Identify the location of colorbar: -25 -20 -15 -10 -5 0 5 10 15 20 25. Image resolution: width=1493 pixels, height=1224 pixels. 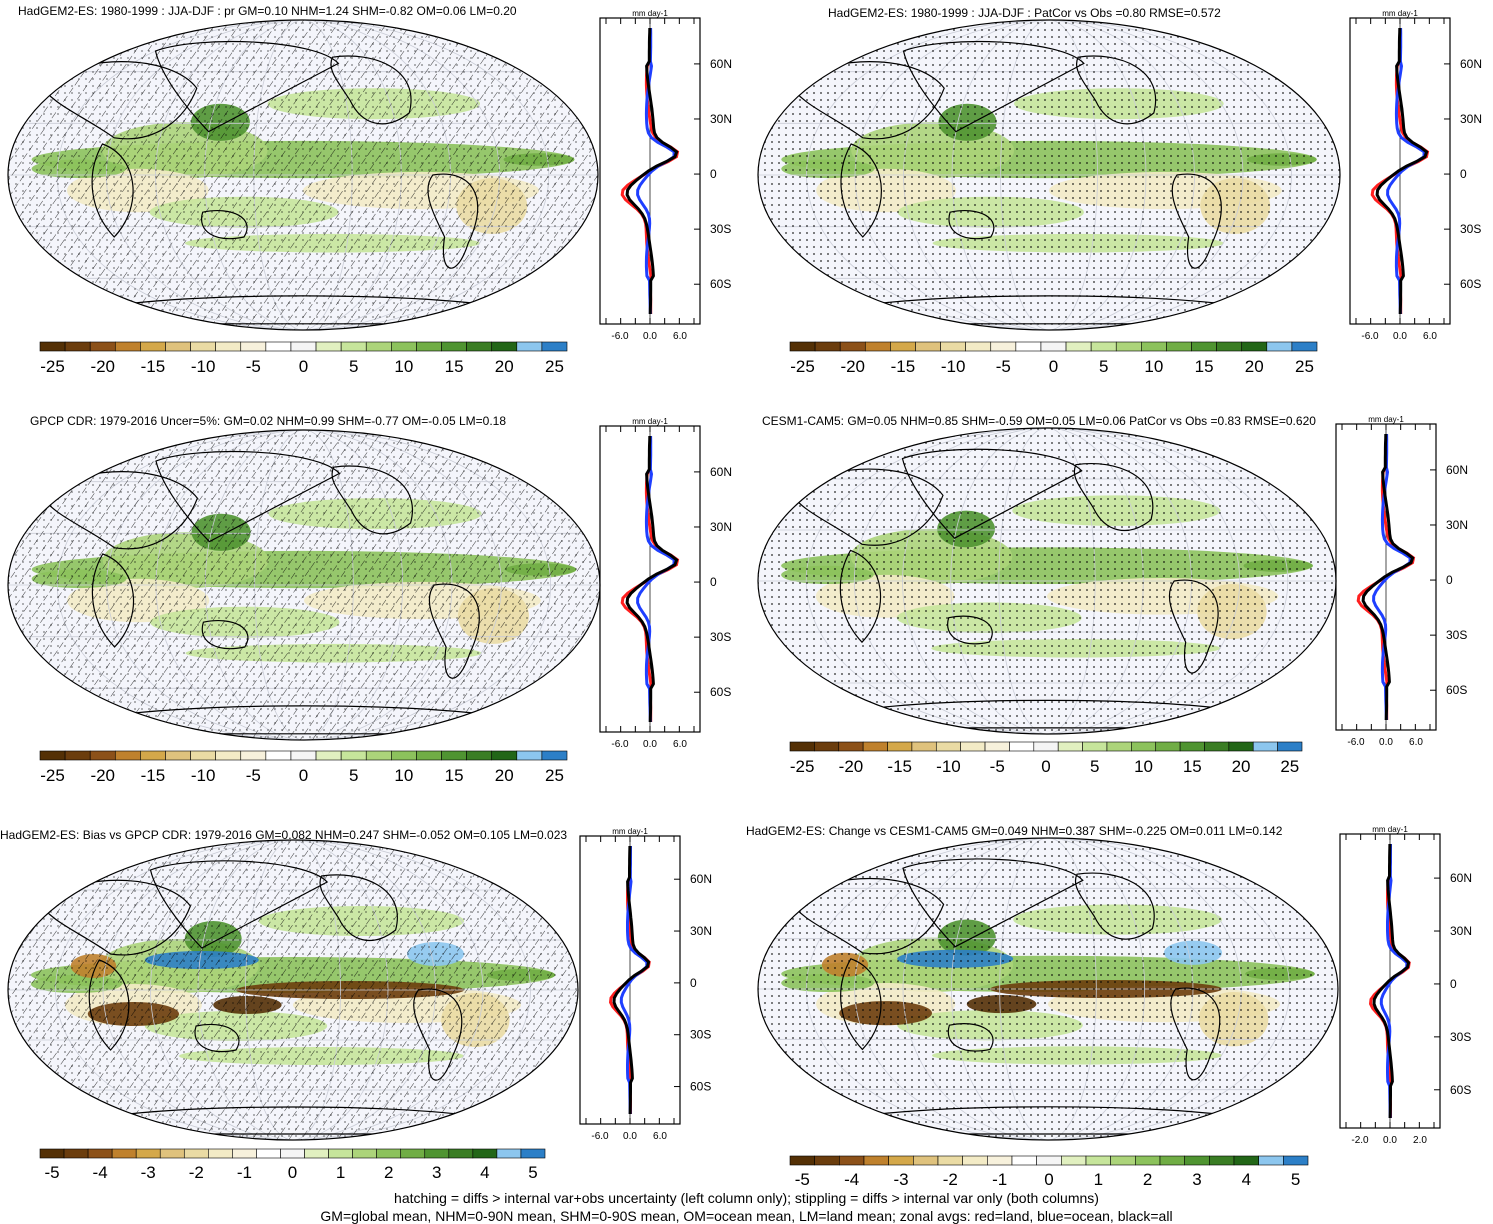
(1053, 358).